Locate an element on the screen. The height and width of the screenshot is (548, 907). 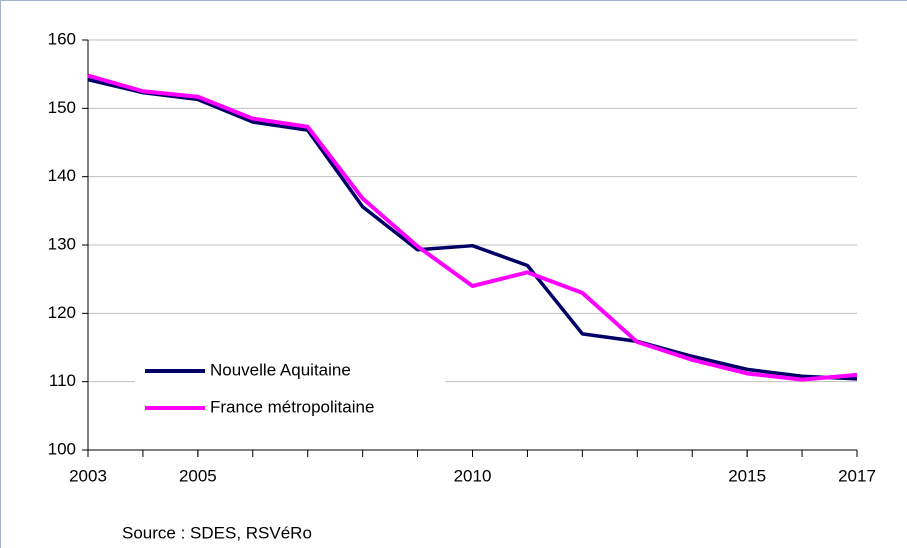
y-tick-label: 110 is located at coordinates (62, 380).